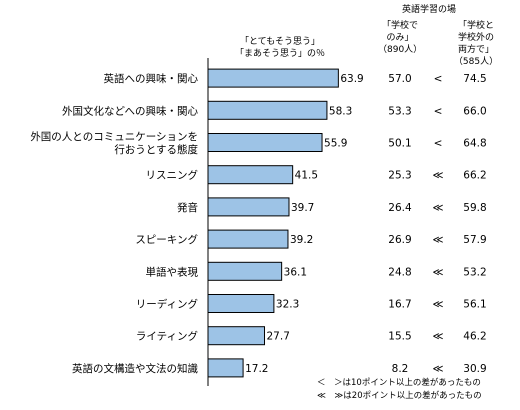  What do you see at coordinates (474, 305) in the screenshot?
I see `school-and-outside-value: 56.1` at bounding box center [474, 305].